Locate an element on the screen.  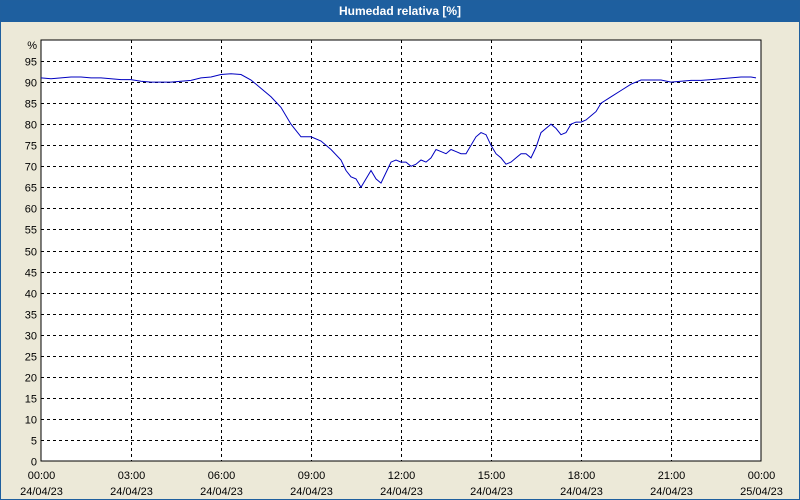
y-tick-label: 0 is located at coordinates (34, 463).